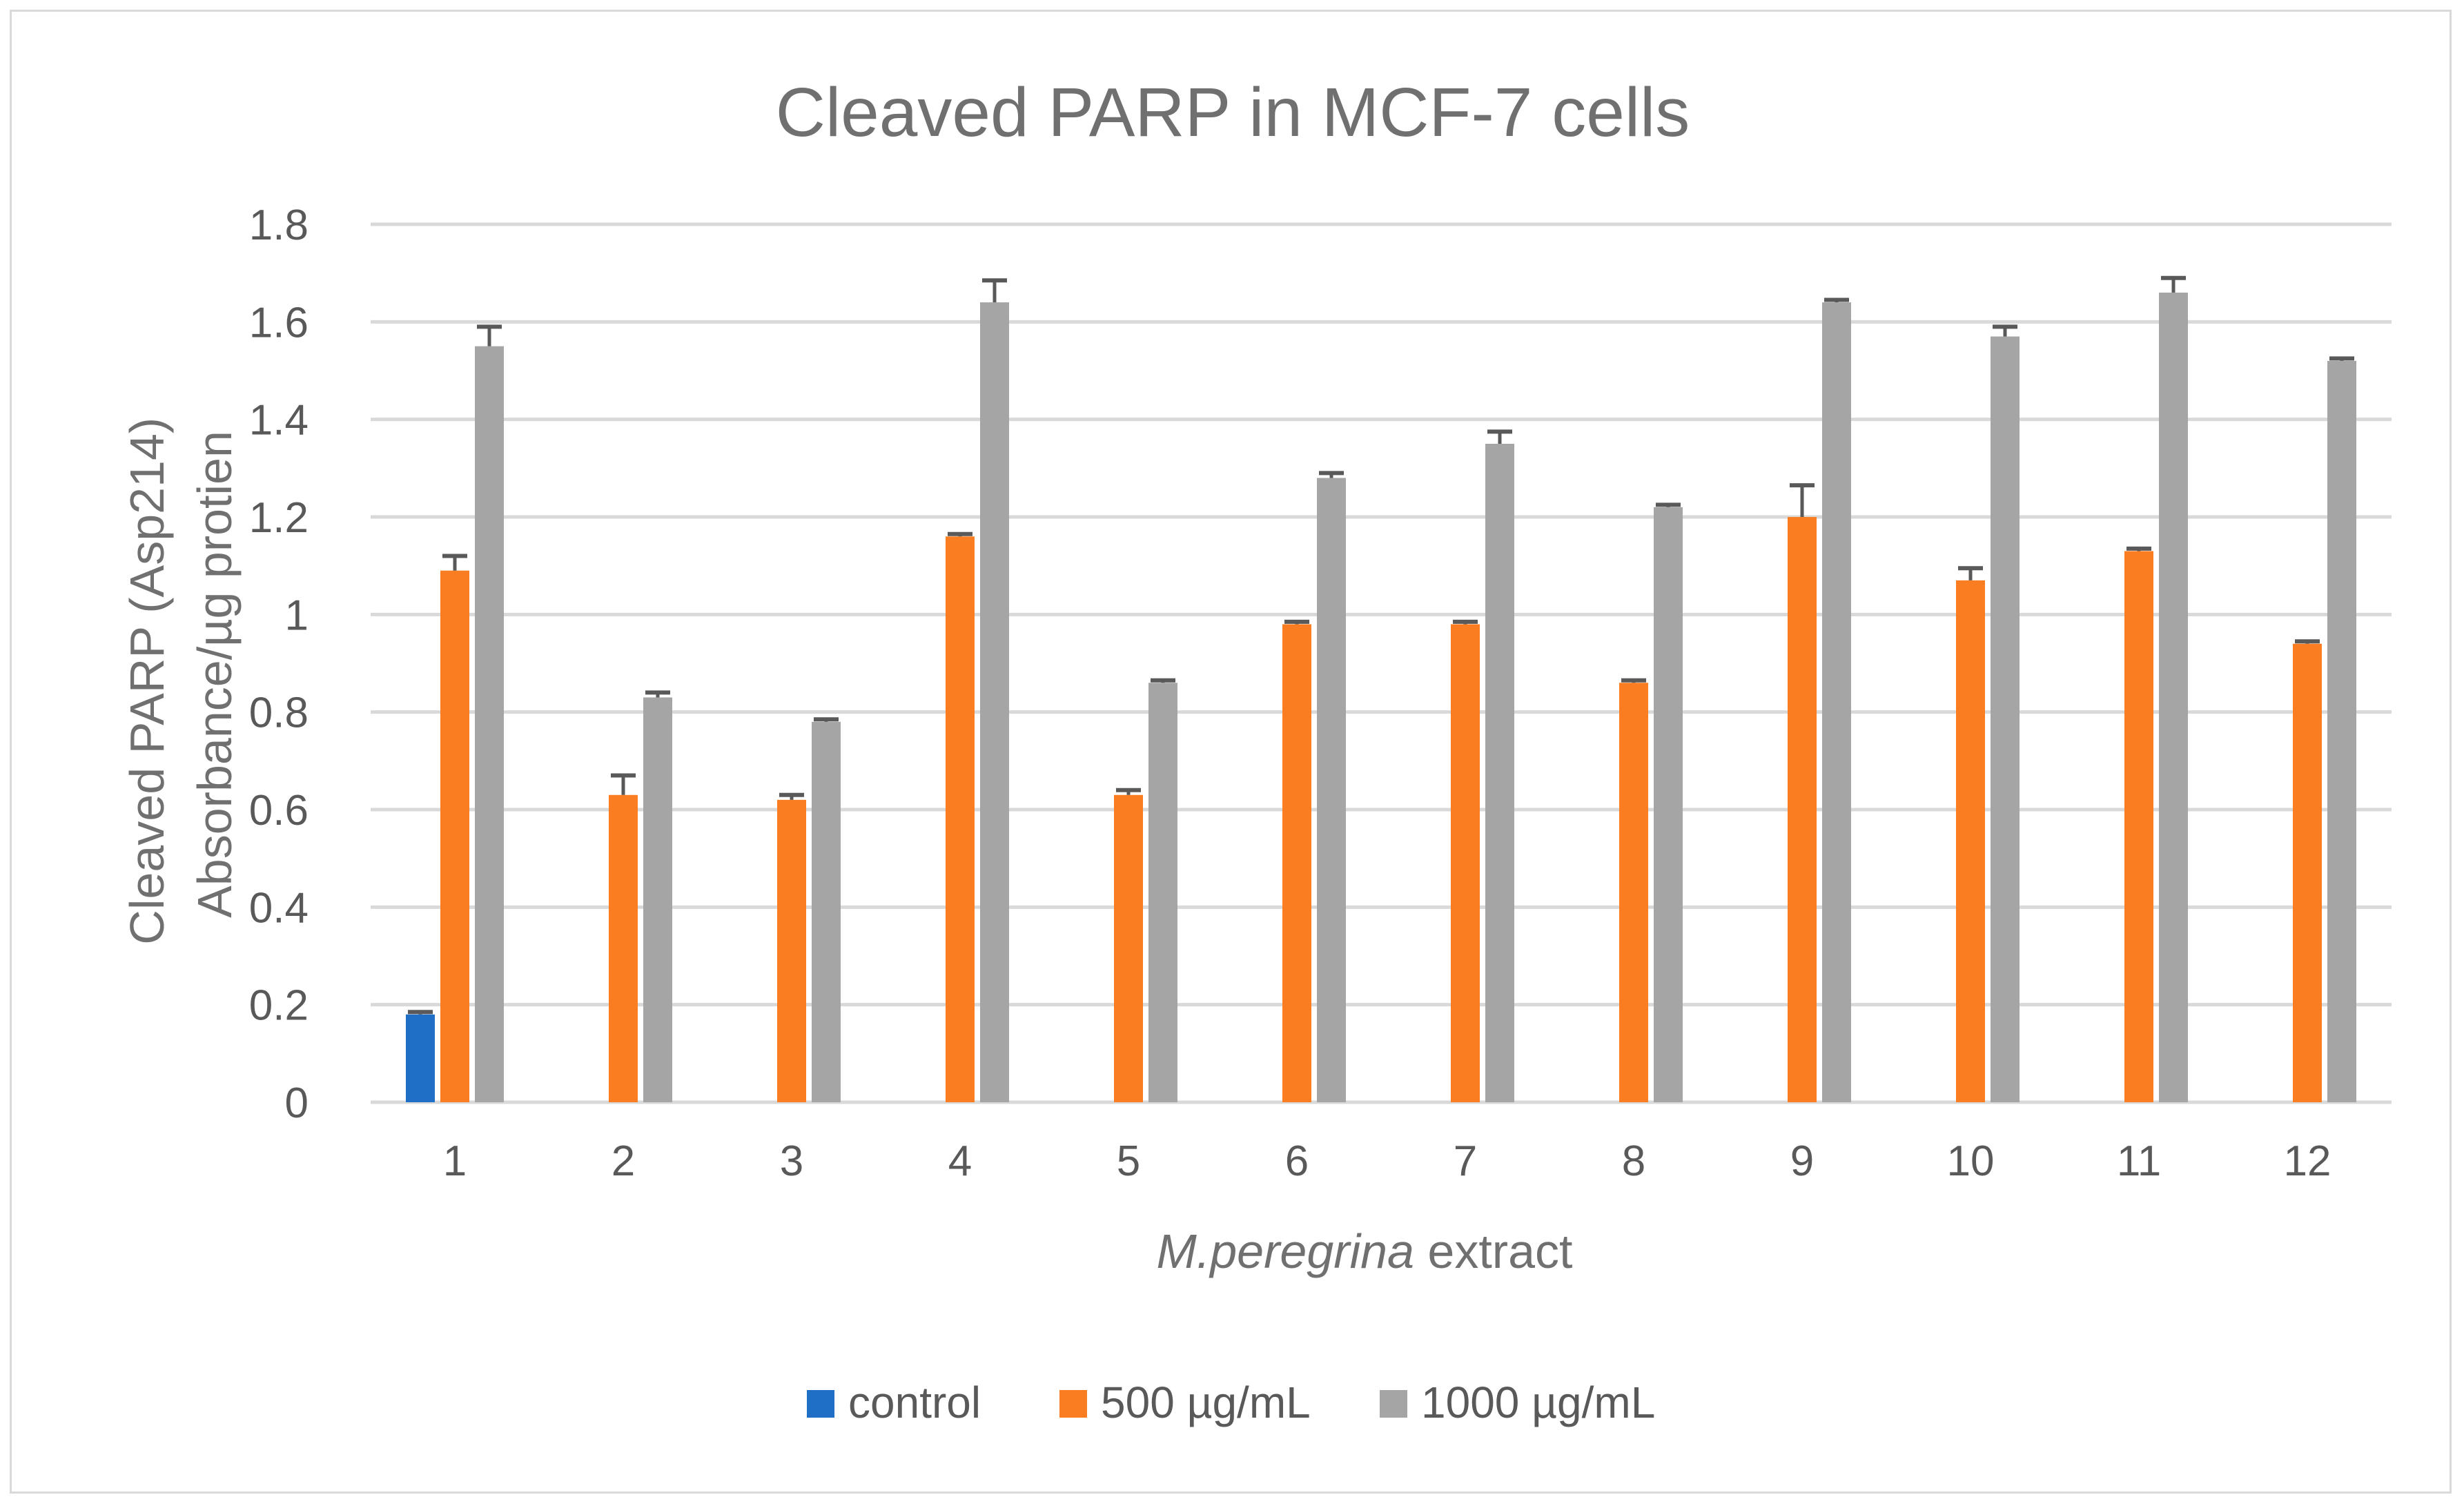  I want to click on x-tick-label: 7, so click(1466, 1161).